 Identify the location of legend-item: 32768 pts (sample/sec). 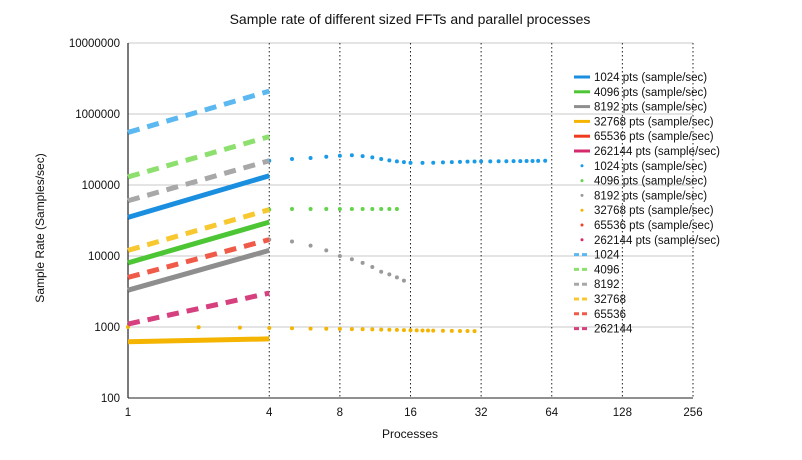
(644, 122).